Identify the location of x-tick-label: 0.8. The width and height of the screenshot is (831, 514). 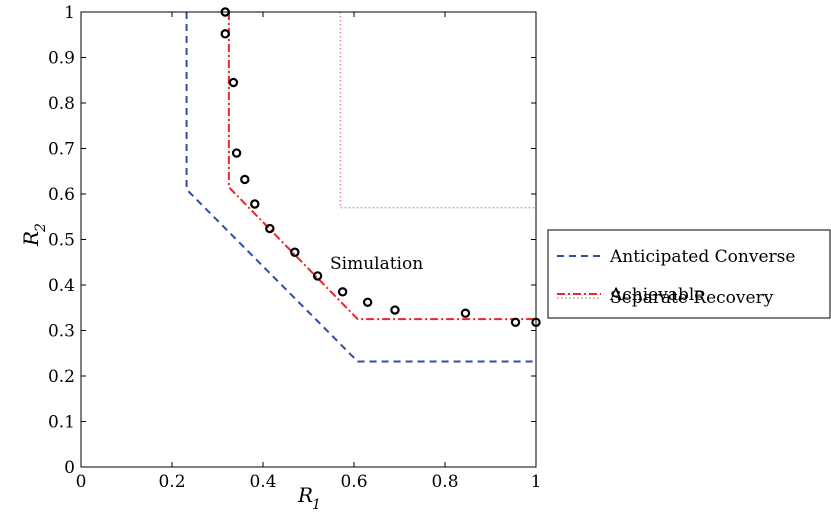
(444, 482).